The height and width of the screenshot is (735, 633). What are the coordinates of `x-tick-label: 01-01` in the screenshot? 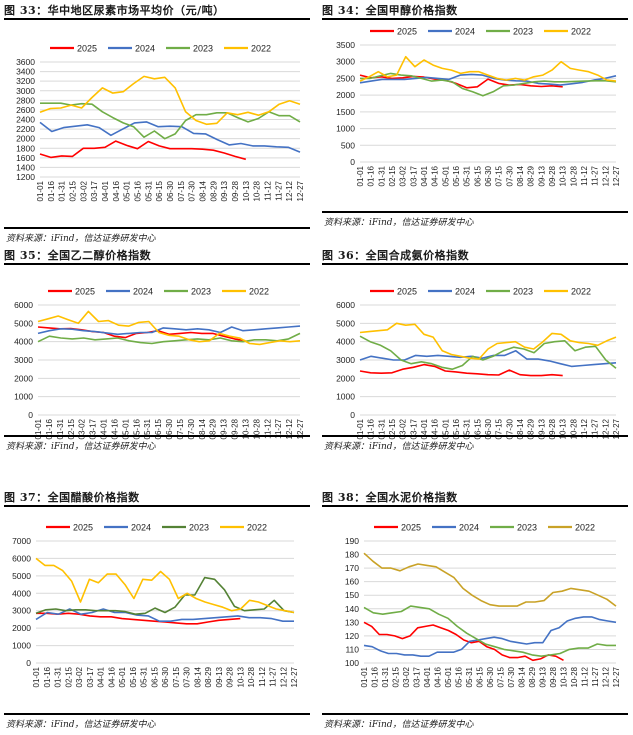 It's located at (360, 175).